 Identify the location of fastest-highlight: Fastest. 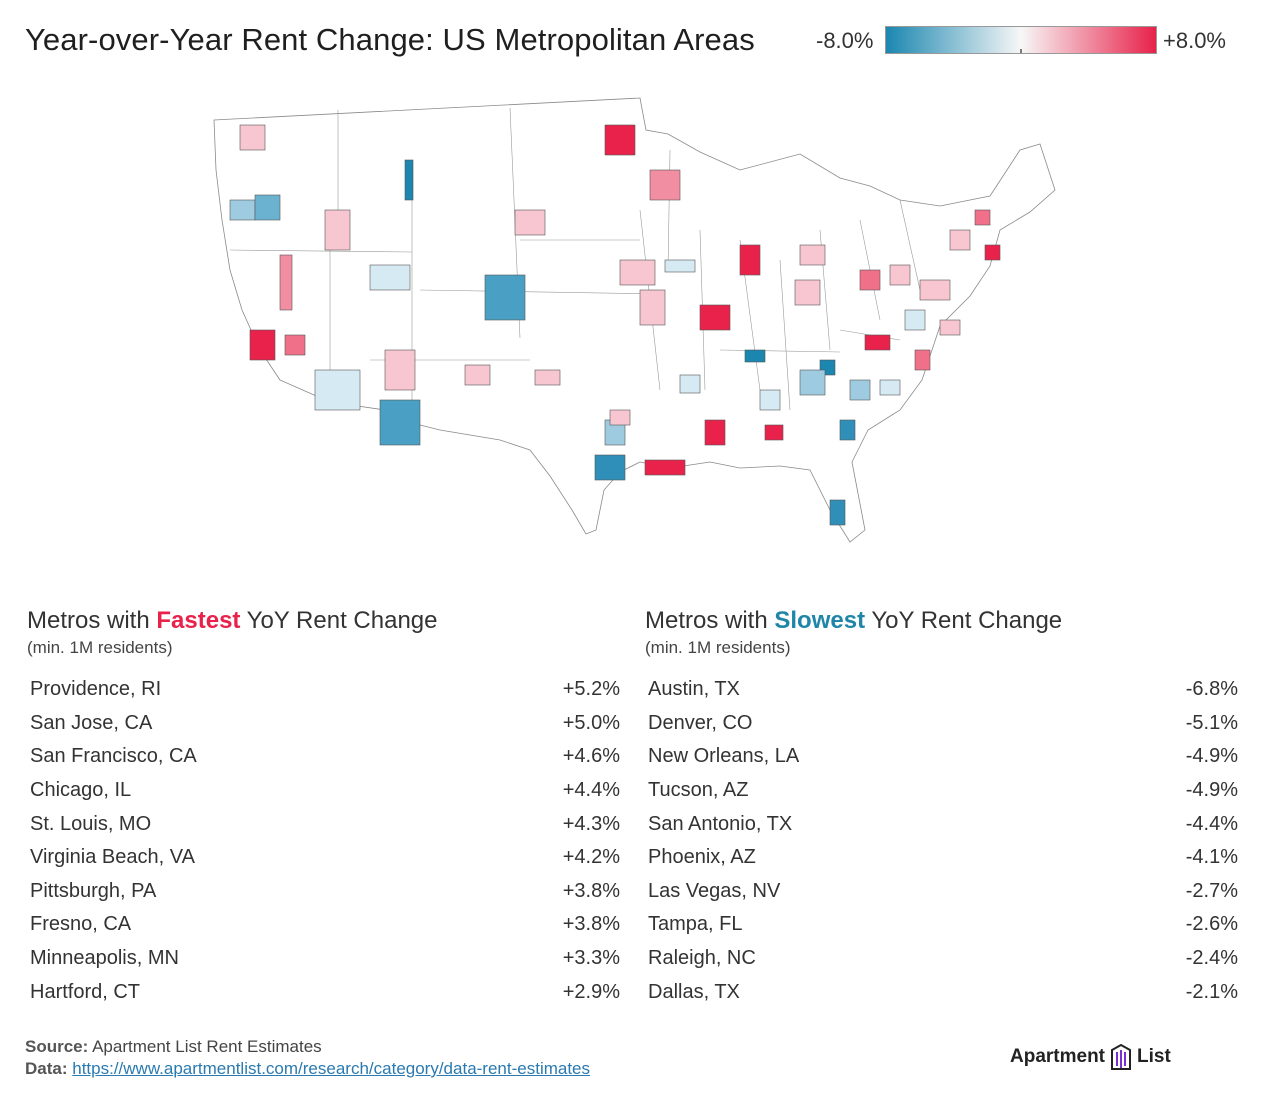
(198, 620).